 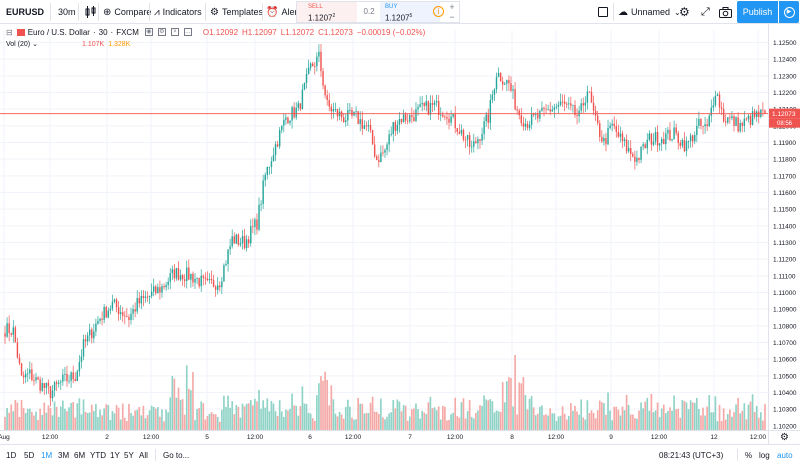 I want to click on templates-button: ⚙ Templates, so click(x=236, y=12).